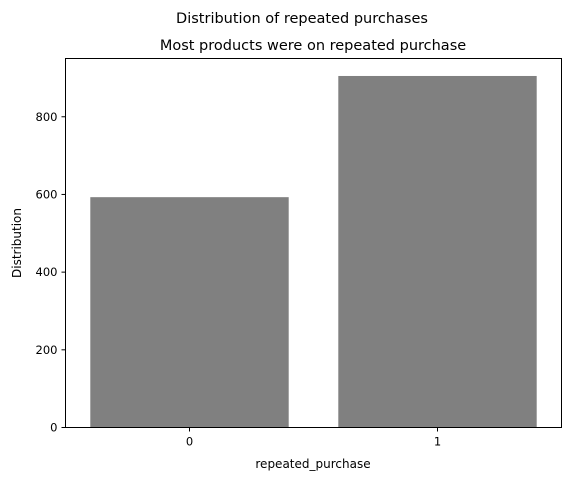 This screenshot has width=571, height=481. Describe the element at coordinates (47, 350) in the screenshot. I see `y-tick-label: 200` at that location.